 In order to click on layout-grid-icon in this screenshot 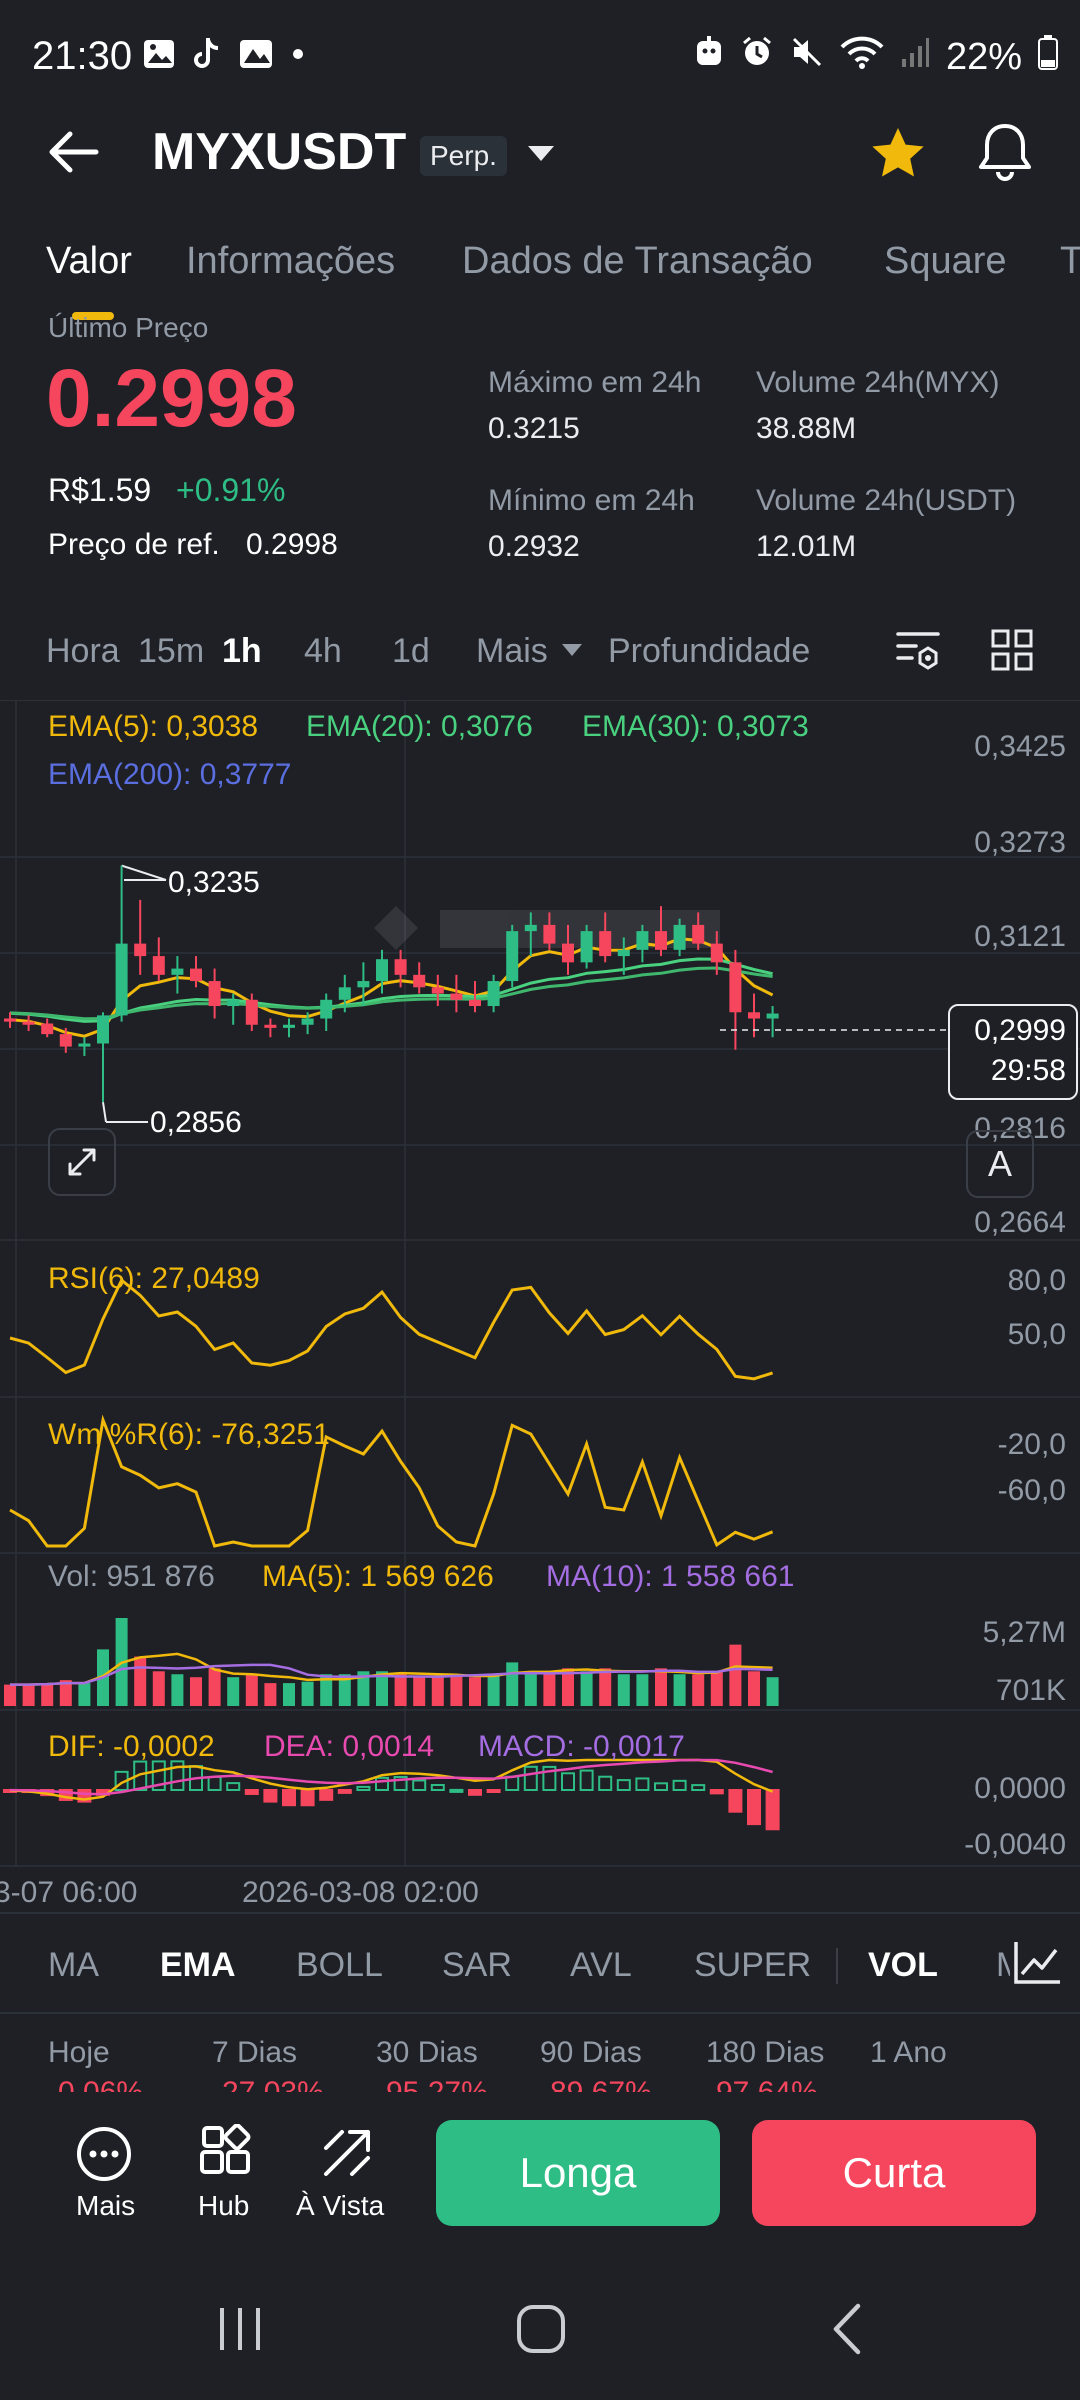, I will do `click(1012, 652)`.